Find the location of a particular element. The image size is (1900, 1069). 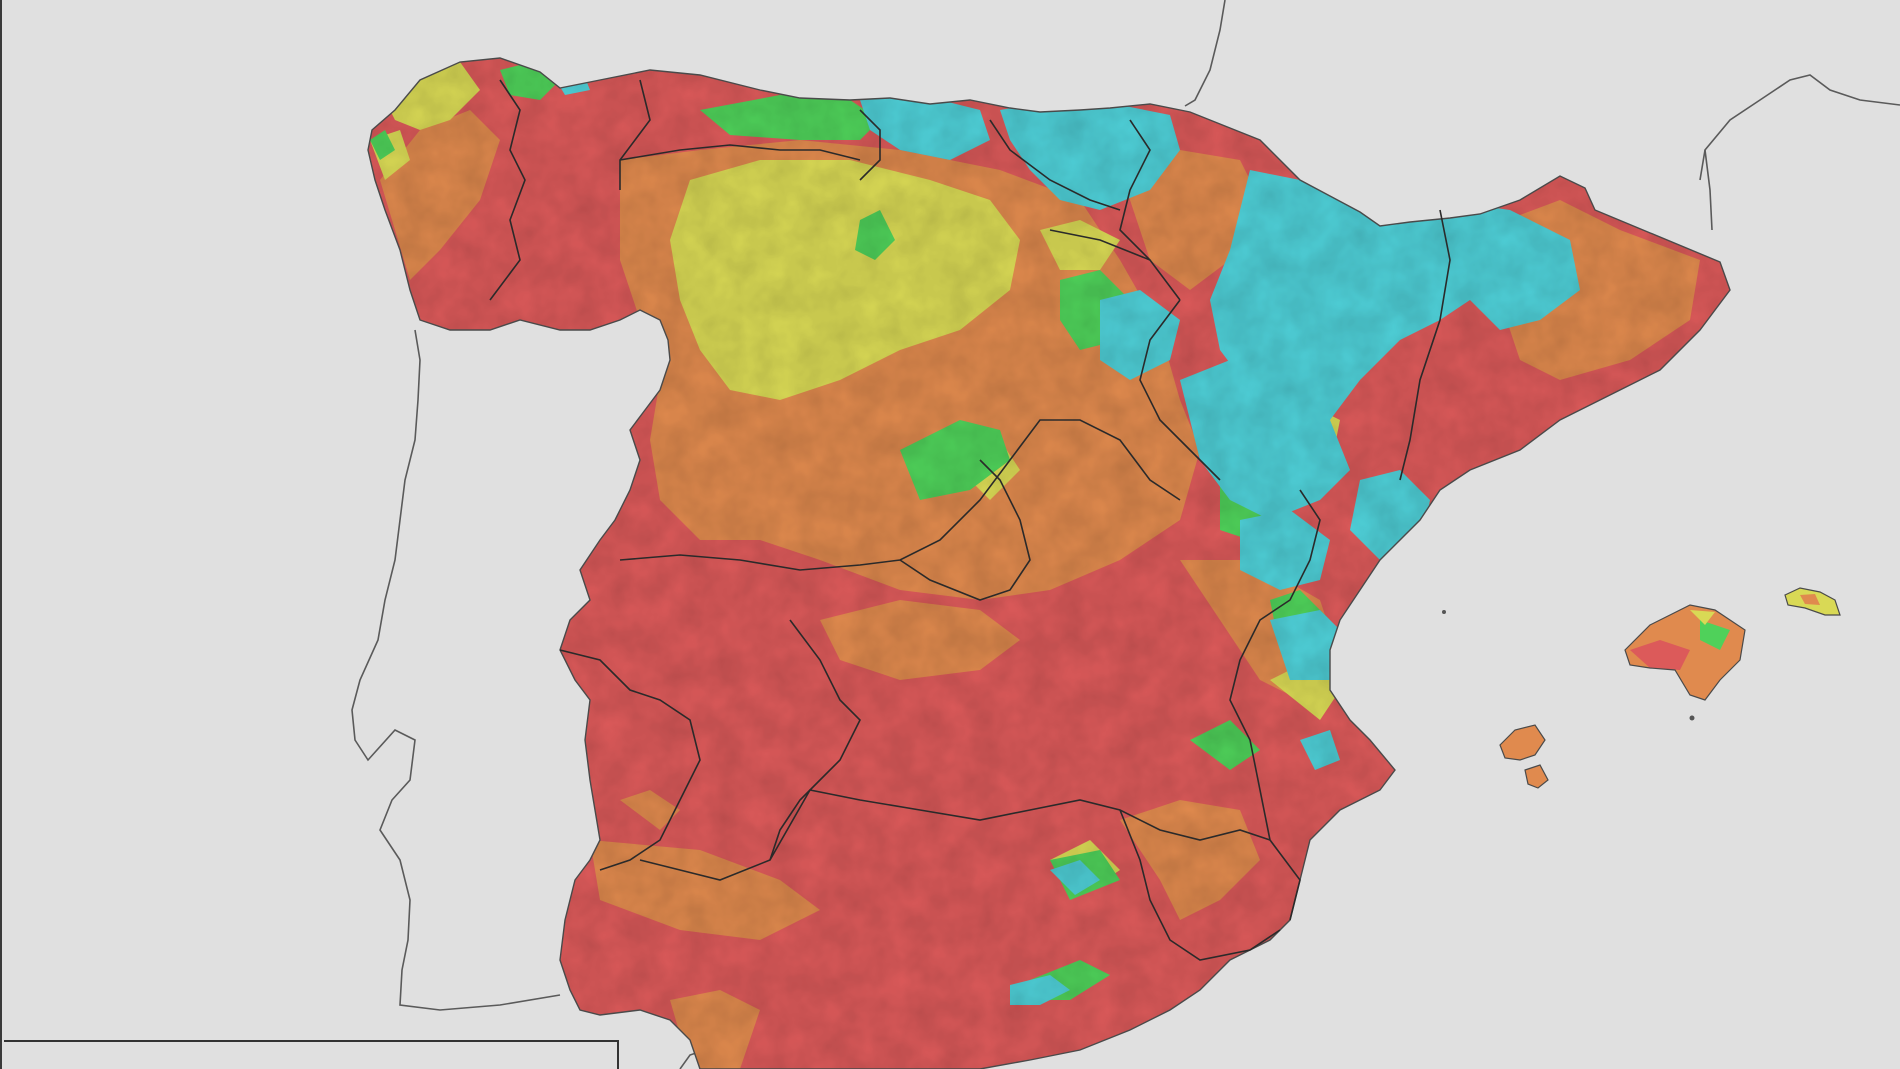

ibiza-island is located at coordinates (1522, 742).